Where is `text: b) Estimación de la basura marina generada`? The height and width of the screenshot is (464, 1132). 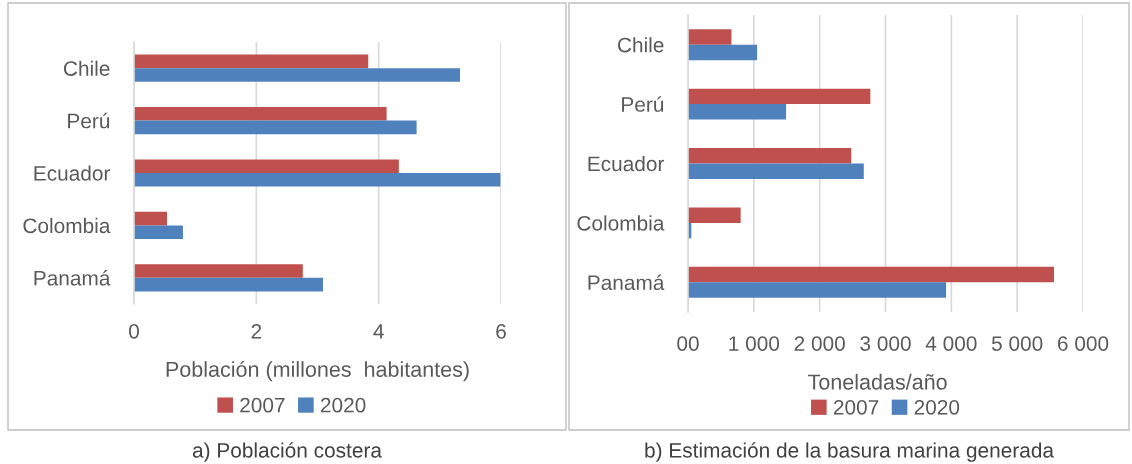
text: b) Estimación de la basura marina generada is located at coordinates (849, 452).